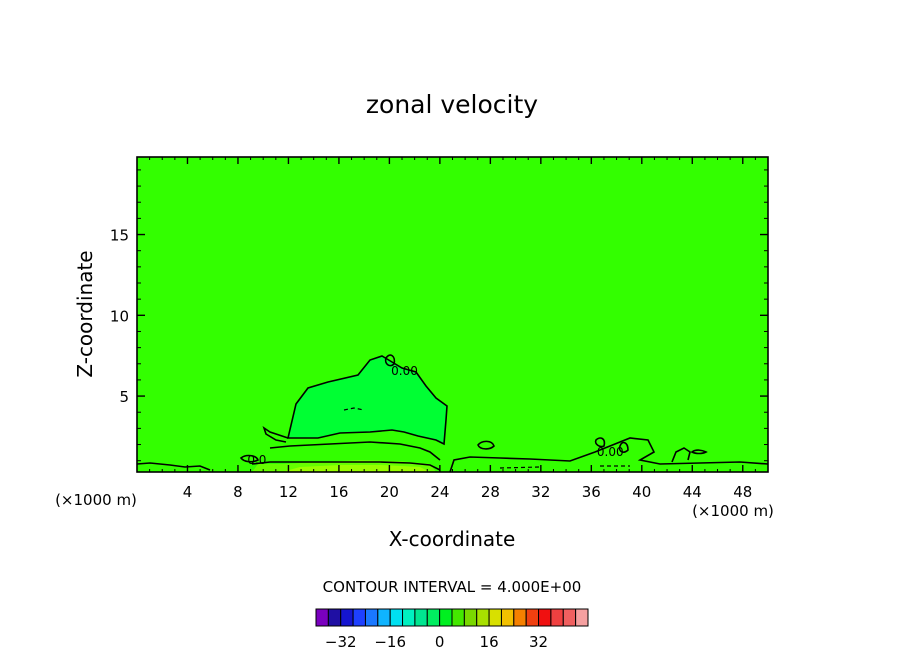 This screenshot has height=654, width=904. I want to click on contour-region-updraft, so click(367, 400).